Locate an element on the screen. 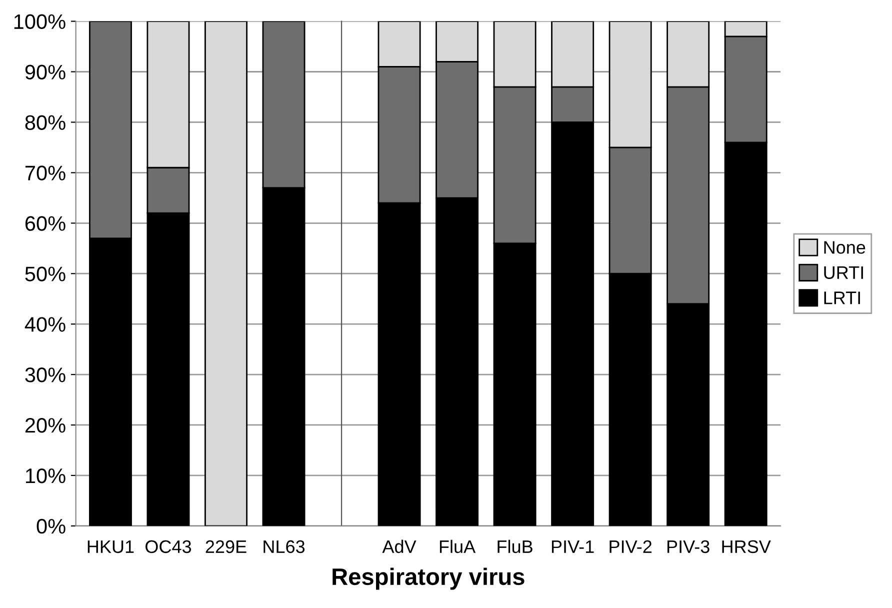 The height and width of the screenshot is (608, 892). y-tick-label: 0% is located at coordinates (51, 526).